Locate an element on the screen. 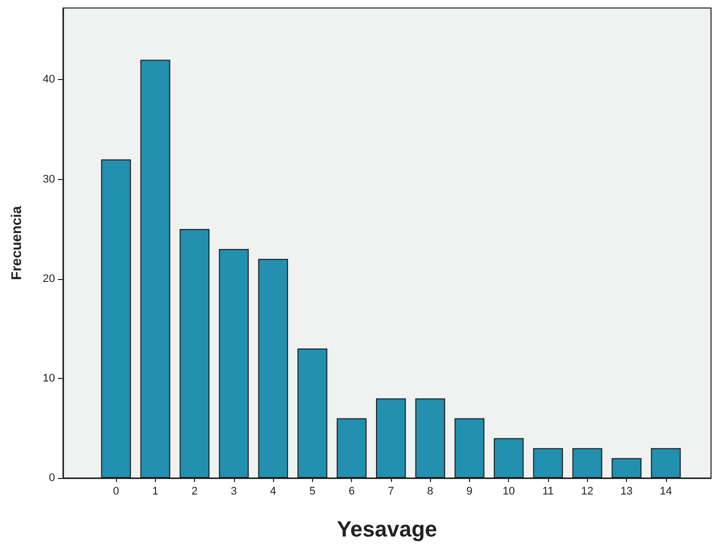 The width and height of the screenshot is (712, 545). y-tick-label: 40 is located at coordinates (48, 80).